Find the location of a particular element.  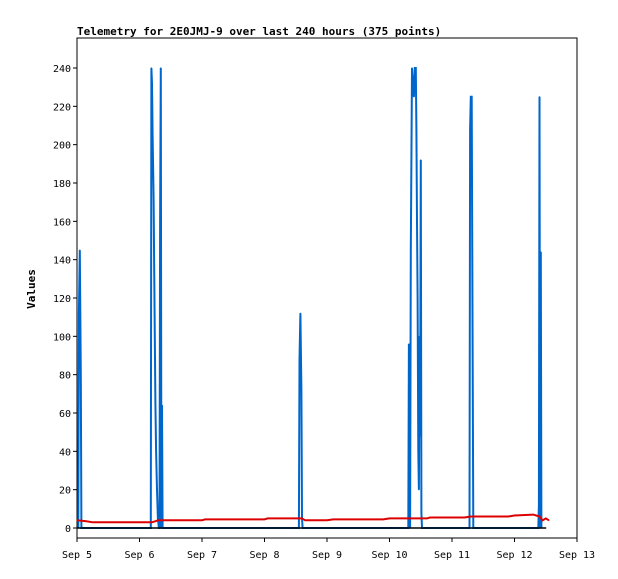

x-tick-label: Sep 10 is located at coordinates (389, 555).